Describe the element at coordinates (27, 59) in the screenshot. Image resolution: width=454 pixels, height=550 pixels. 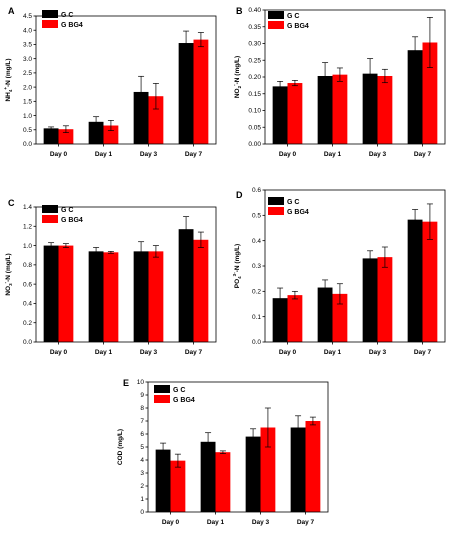
I see `y-tick-label: 3.0` at that location.